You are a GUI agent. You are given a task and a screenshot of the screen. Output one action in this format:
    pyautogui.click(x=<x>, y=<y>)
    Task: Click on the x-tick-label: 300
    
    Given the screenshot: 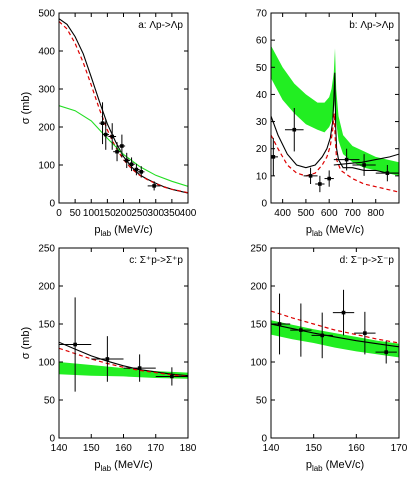 What is the action you would take?
    pyautogui.click(x=155, y=213)
    